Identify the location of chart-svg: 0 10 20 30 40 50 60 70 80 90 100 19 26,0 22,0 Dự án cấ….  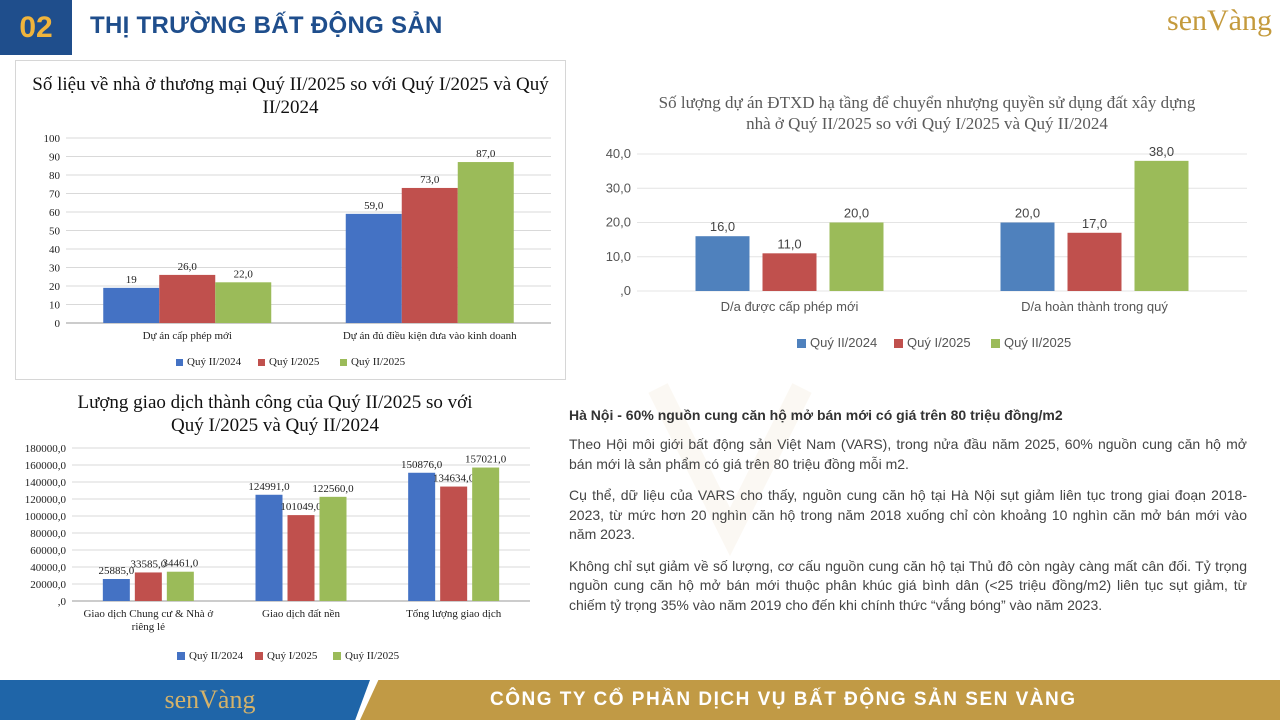
(297, 250).